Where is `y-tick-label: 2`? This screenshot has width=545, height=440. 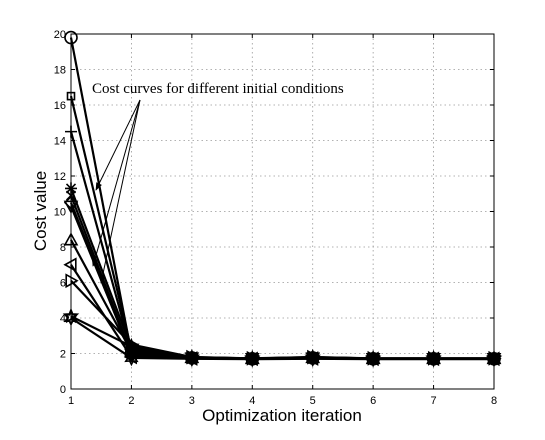 y-tick-label: 2 is located at coordinates (63, 355).